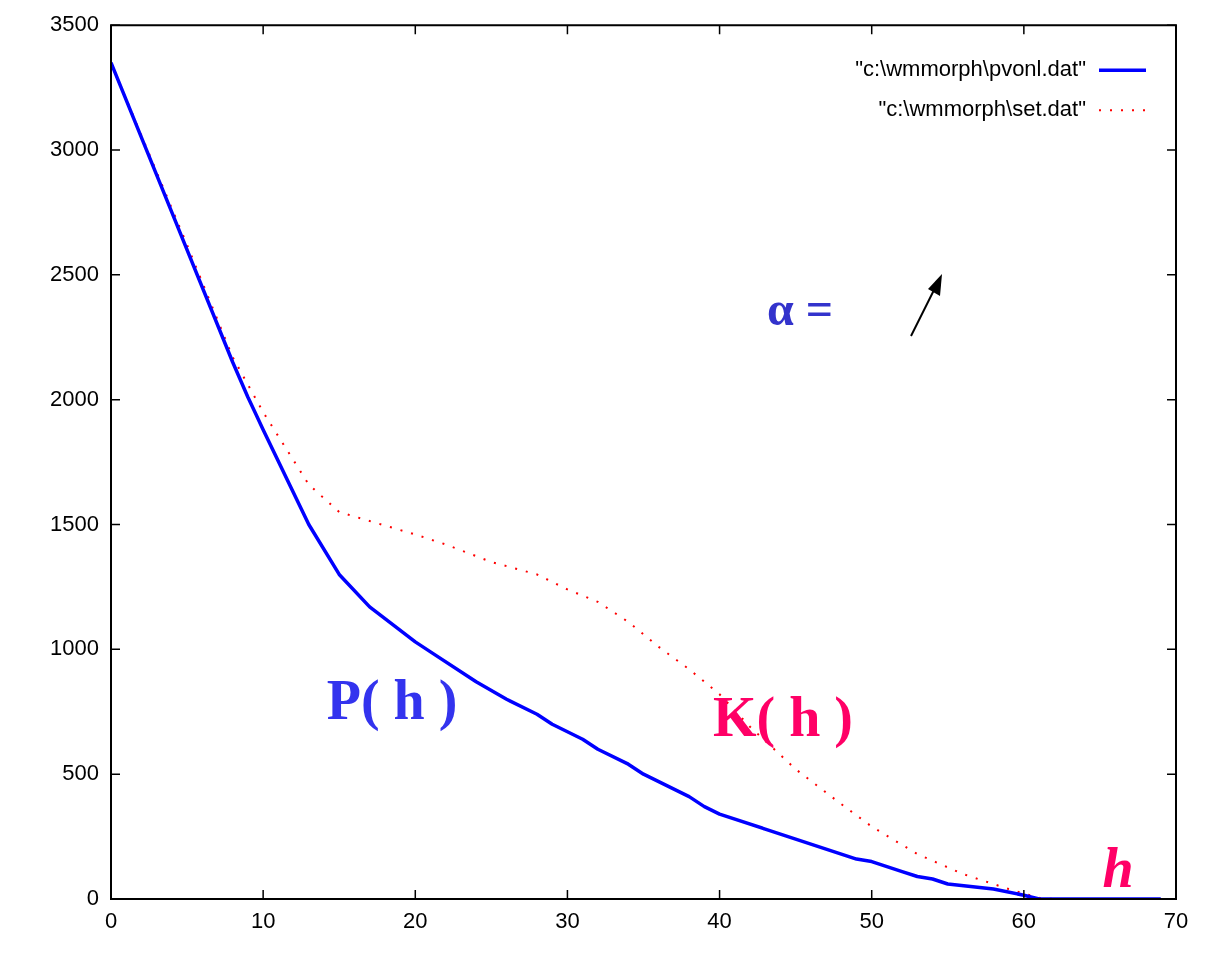  Describe the element at coordinates (111, 921) in the screenshot. I see `x-tick-label: 0` at that location.